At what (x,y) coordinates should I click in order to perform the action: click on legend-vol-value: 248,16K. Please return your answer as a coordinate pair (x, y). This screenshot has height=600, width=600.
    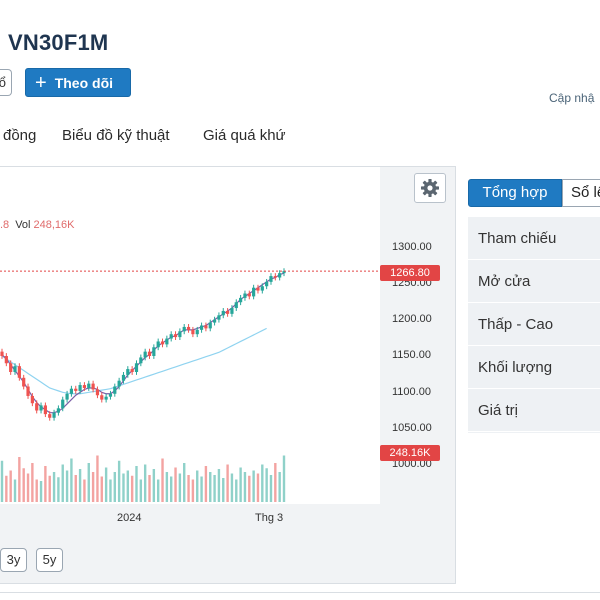
    Looking at the image, I should click on (54, 225).